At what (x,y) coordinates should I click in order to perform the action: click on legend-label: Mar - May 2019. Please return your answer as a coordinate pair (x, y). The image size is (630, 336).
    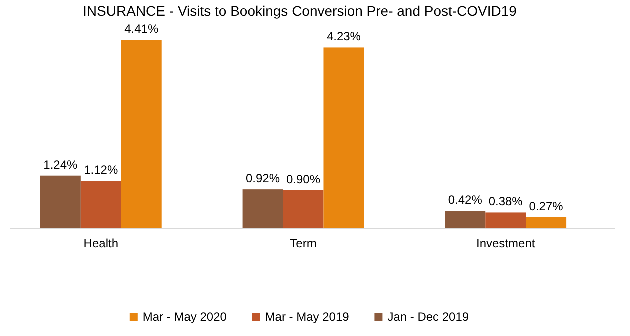
    Looking at the image, I should click on (307, 317).